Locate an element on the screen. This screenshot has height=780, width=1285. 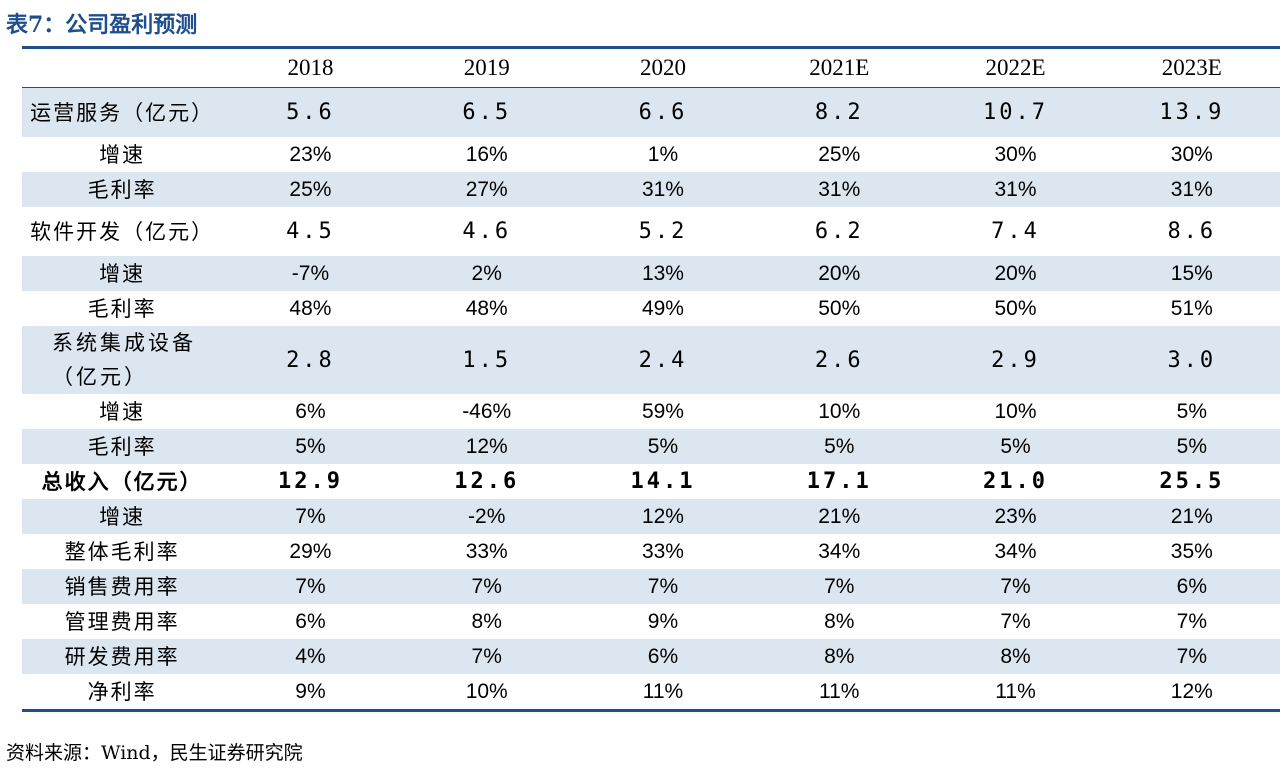
table-row: 毛利率 48% 48% 49% 50% 50% 51% is located at coordinates (651, 308).